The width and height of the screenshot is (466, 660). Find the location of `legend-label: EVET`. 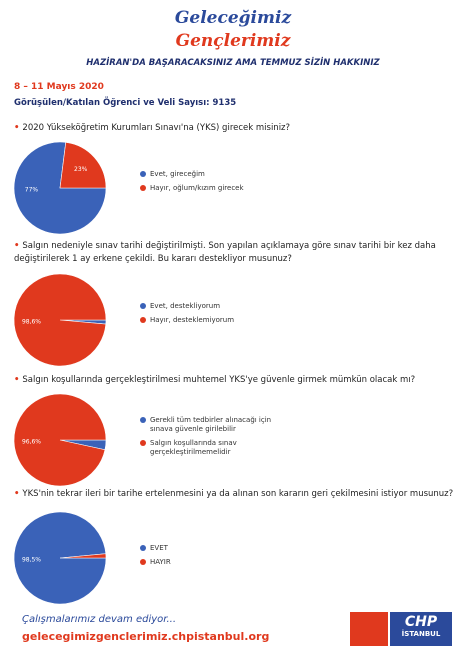

legend-label: EVET is located at coordinates (159, 548).